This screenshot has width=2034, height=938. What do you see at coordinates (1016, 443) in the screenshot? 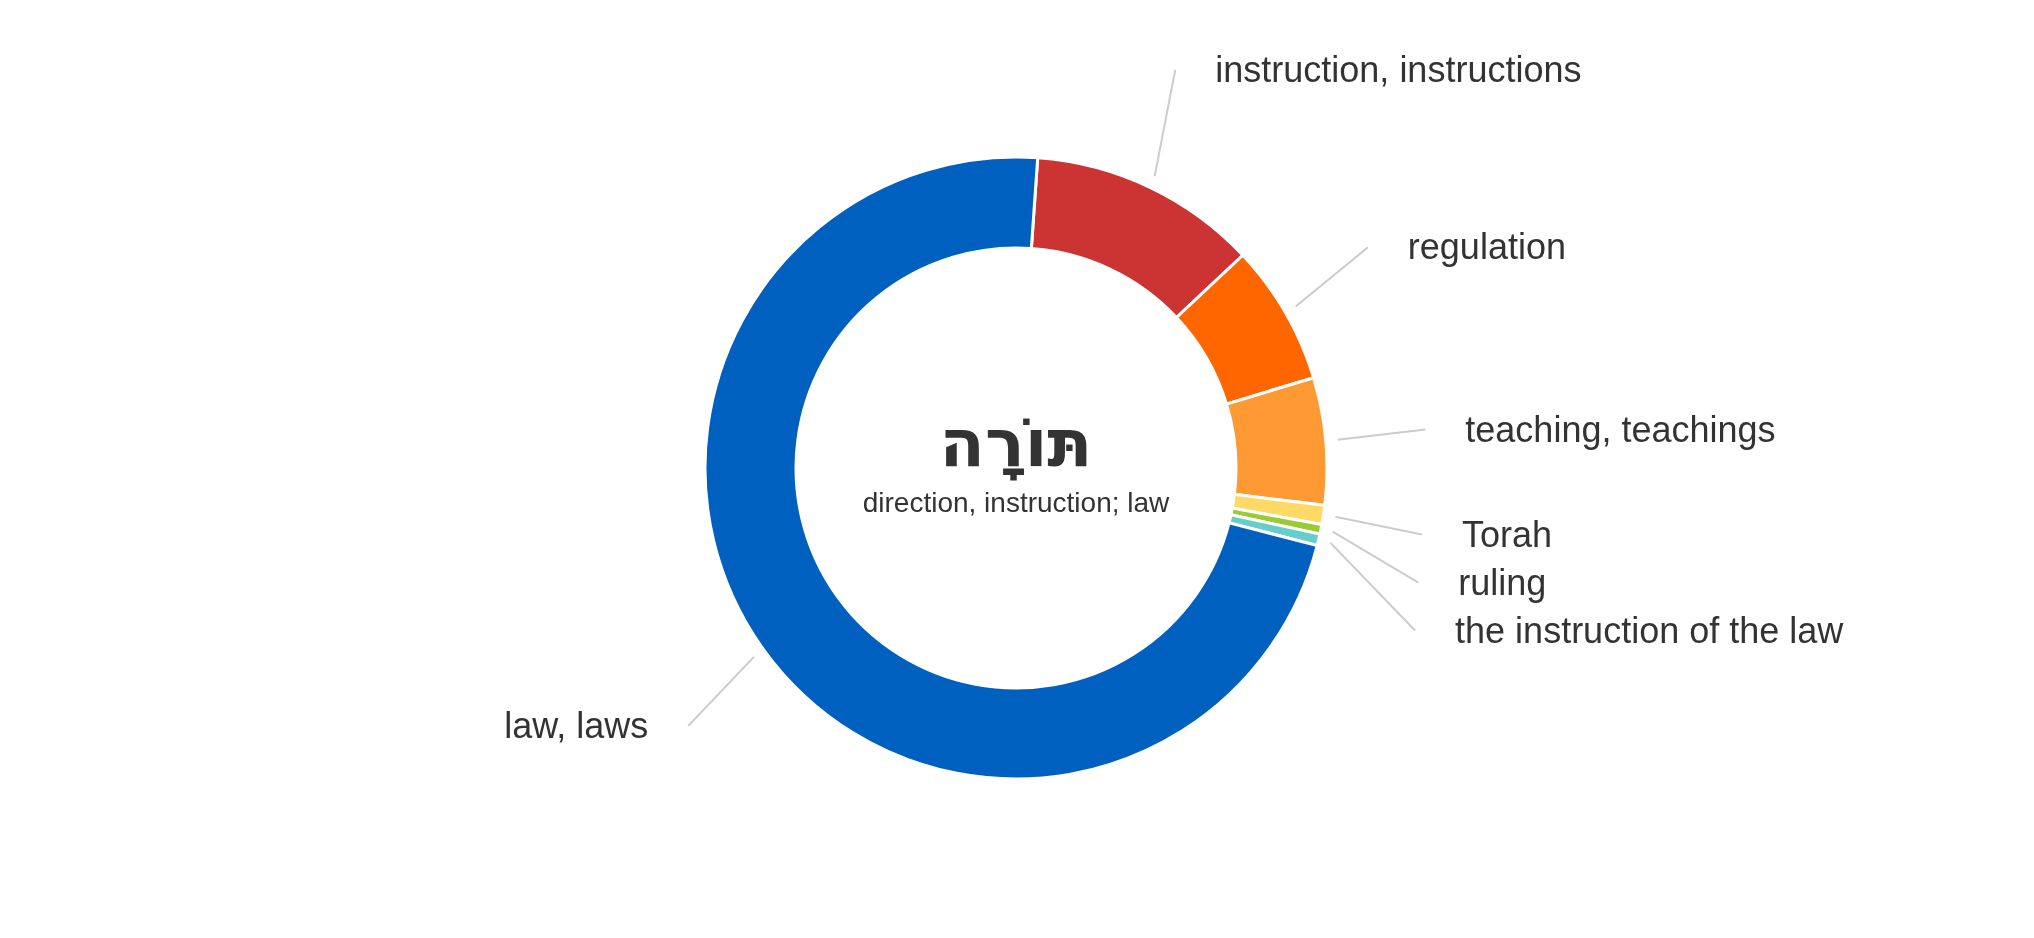
I see `text: תּוֹרָה` at bounding box center [1016, 443].